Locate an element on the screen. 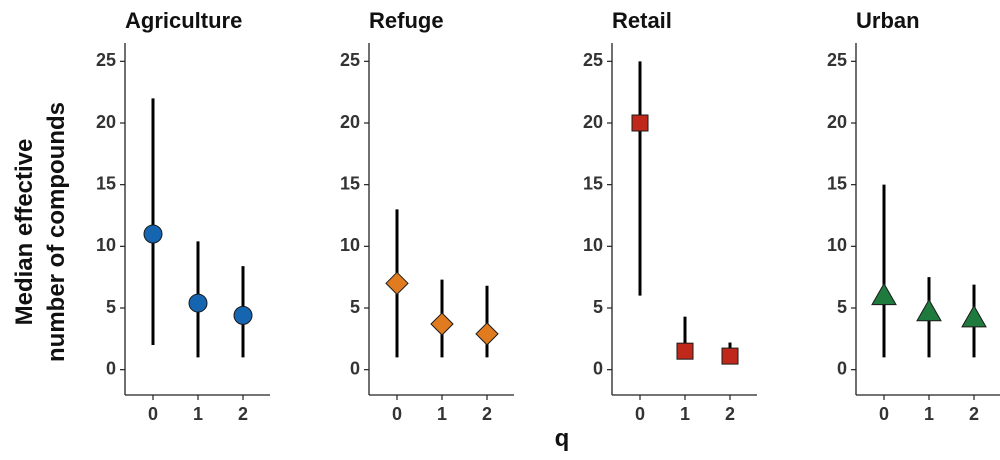 The height and width of the screenshot is (460, 1000). panel-title-retail: Retail is located at coordinates (642, 20).